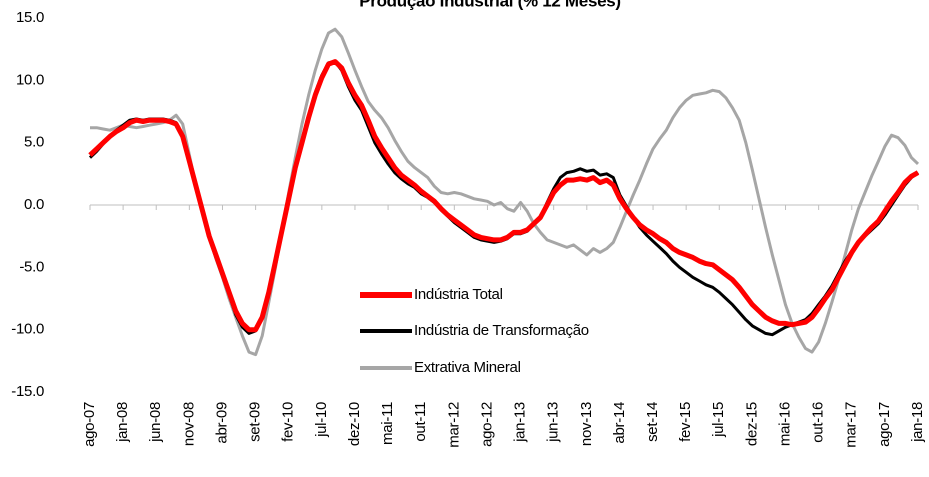  I want to click on y-tick-label: -10.0, so click(27, 329).